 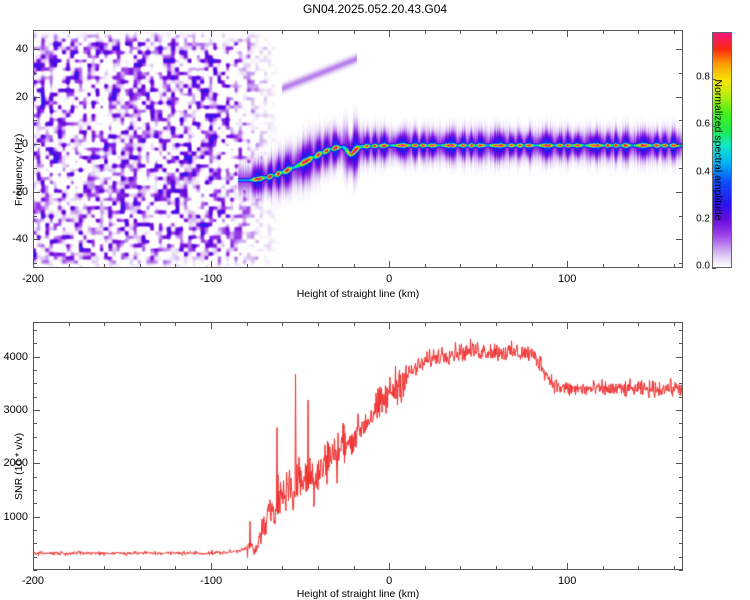 I want to click on colorbar-tick-label: 0.4, so click(x=703, y=172).